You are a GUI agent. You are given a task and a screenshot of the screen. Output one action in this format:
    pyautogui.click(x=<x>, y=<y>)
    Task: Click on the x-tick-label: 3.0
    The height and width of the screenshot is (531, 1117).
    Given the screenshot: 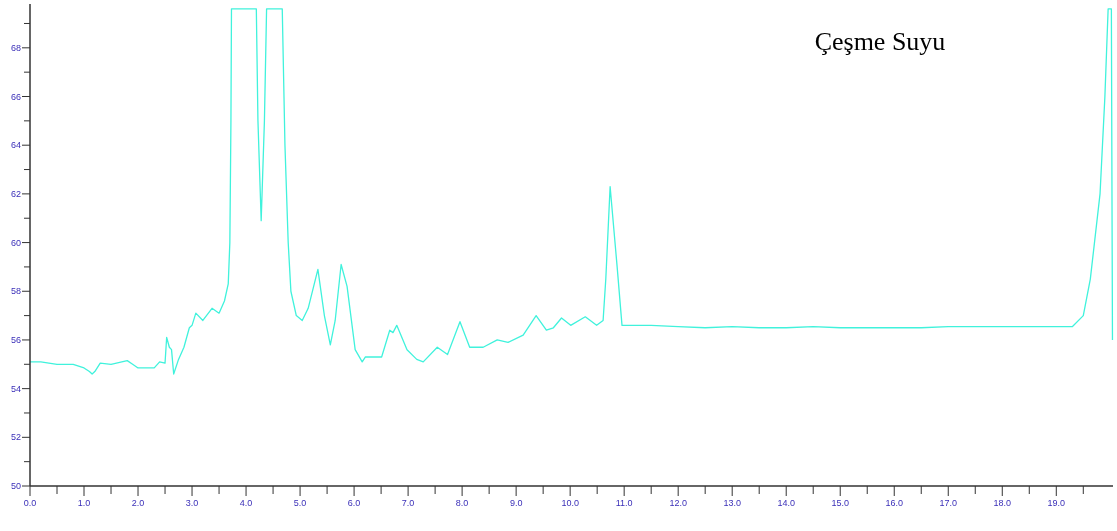 What is the action you would take?
    pyautogui.click(x=192, y=503)
    